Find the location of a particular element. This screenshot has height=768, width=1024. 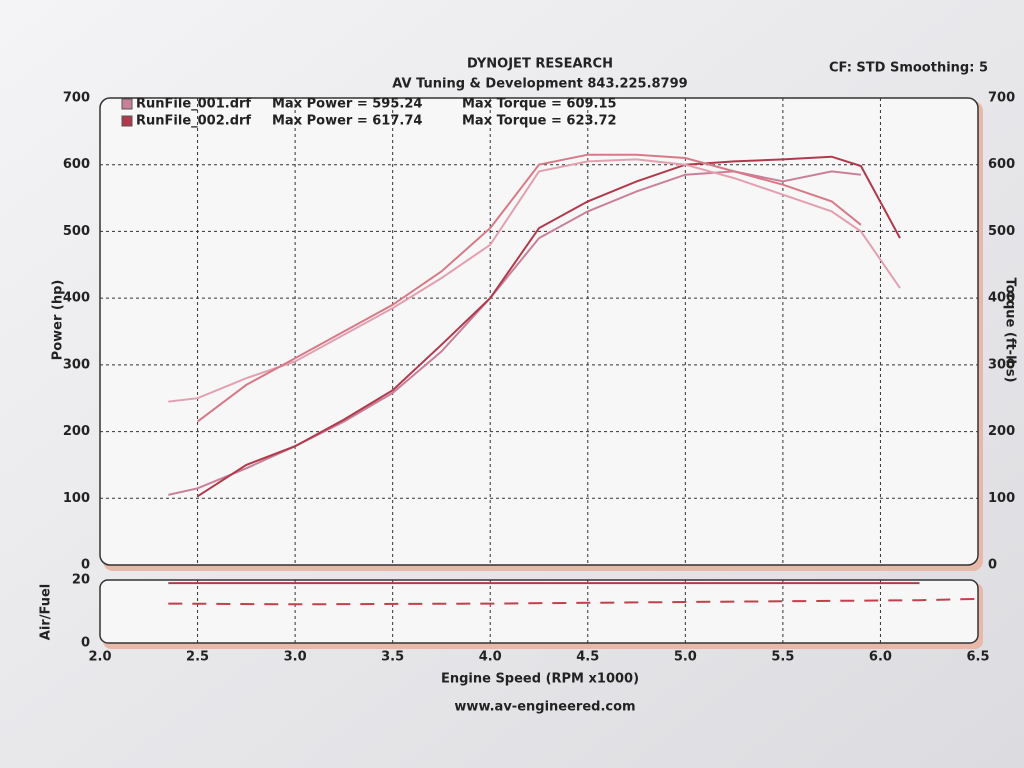

y2-tick-label: 200 is located at coordinates (1001, 431).